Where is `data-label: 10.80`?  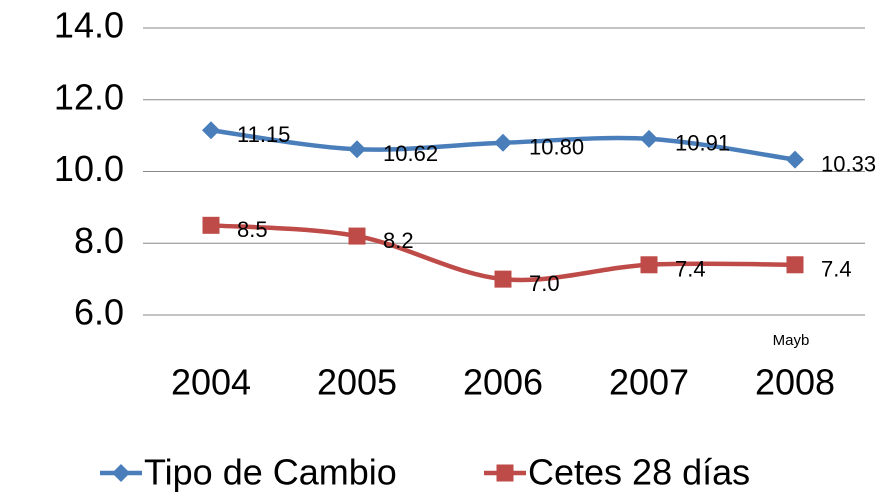 data-label: 10.80 is located at coordinates (556, 147).